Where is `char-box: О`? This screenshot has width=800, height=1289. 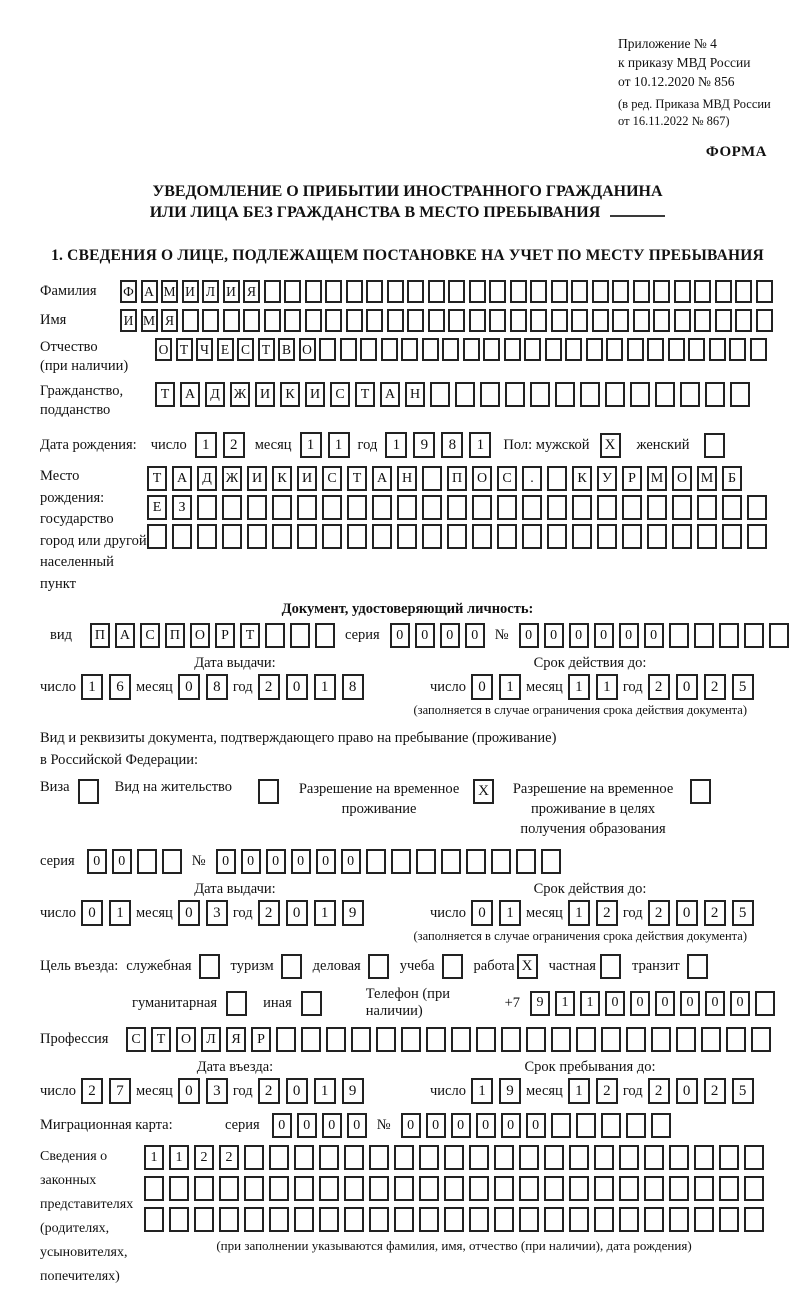 char-box: О is located at coordinates (199, 635).